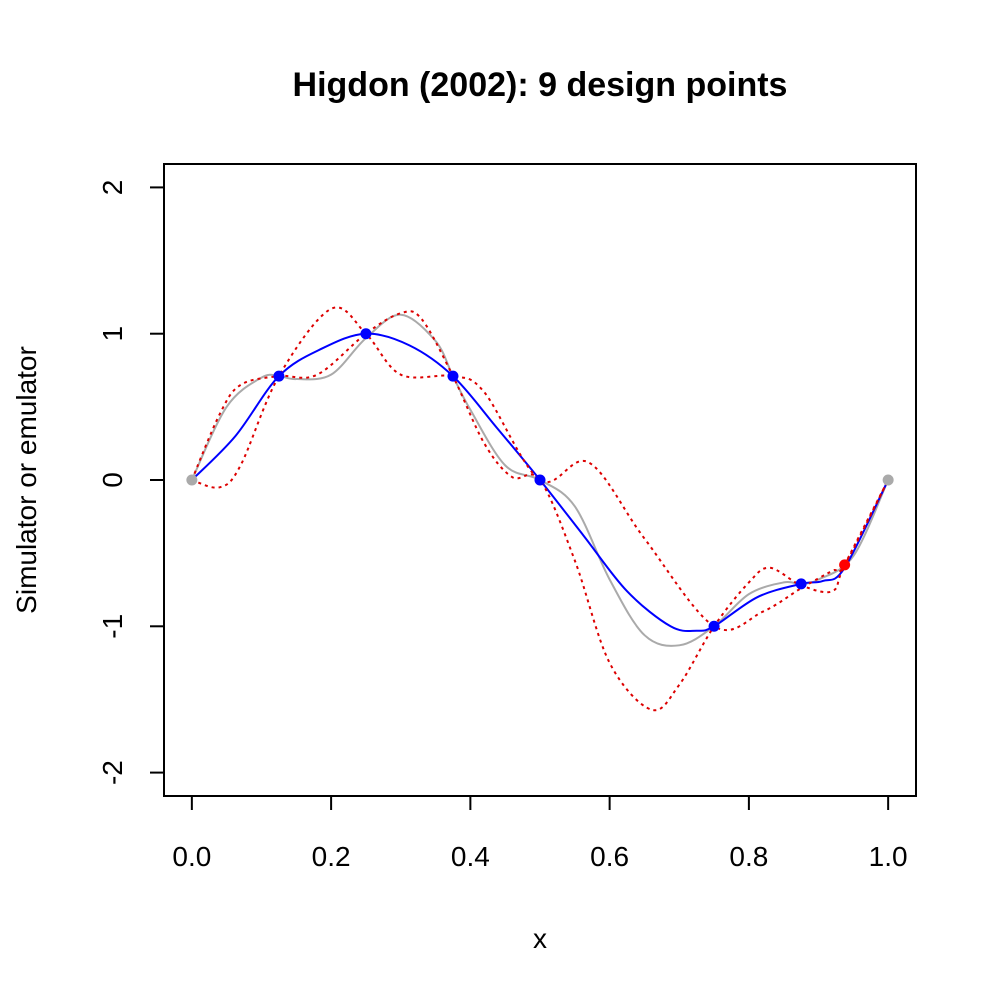 The image size is (1000, 1000). I want to click on x-axis-label: x, so click(540, 938).